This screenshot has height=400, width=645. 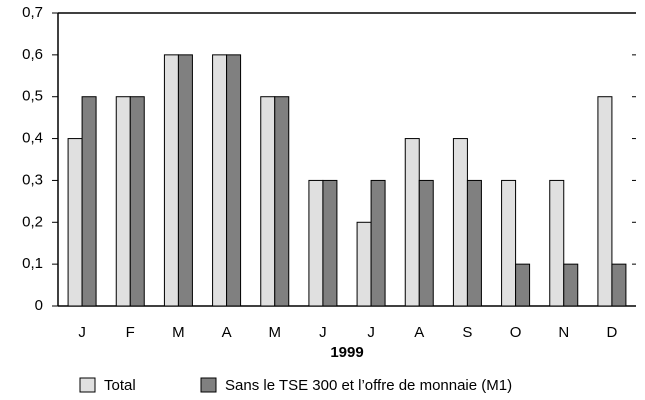 I want to click on y-tick-label: 0,1, so click(x=32, y=263).